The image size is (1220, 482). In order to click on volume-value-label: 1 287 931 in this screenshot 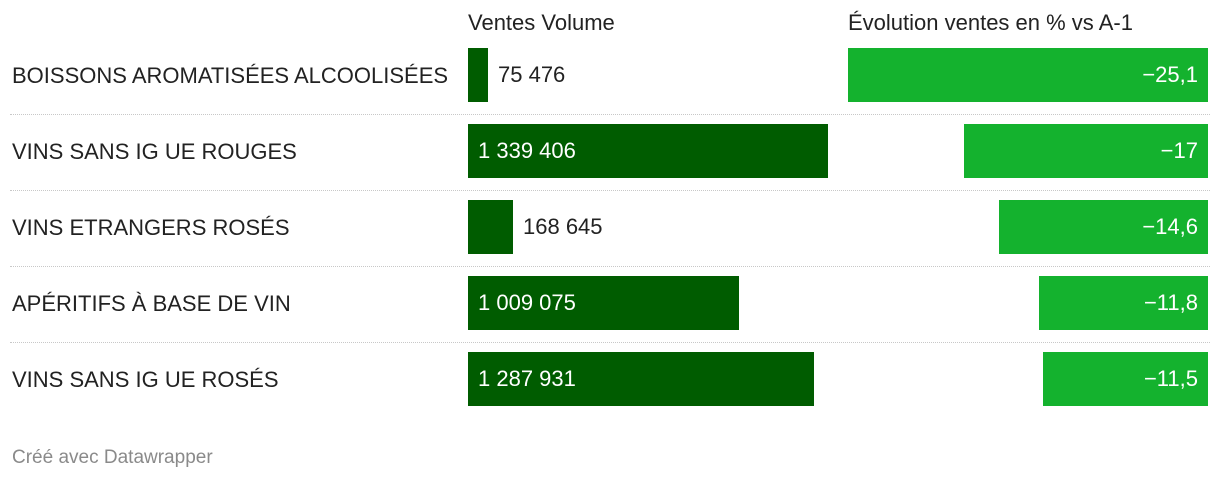, I will do `click(527, 378)`.